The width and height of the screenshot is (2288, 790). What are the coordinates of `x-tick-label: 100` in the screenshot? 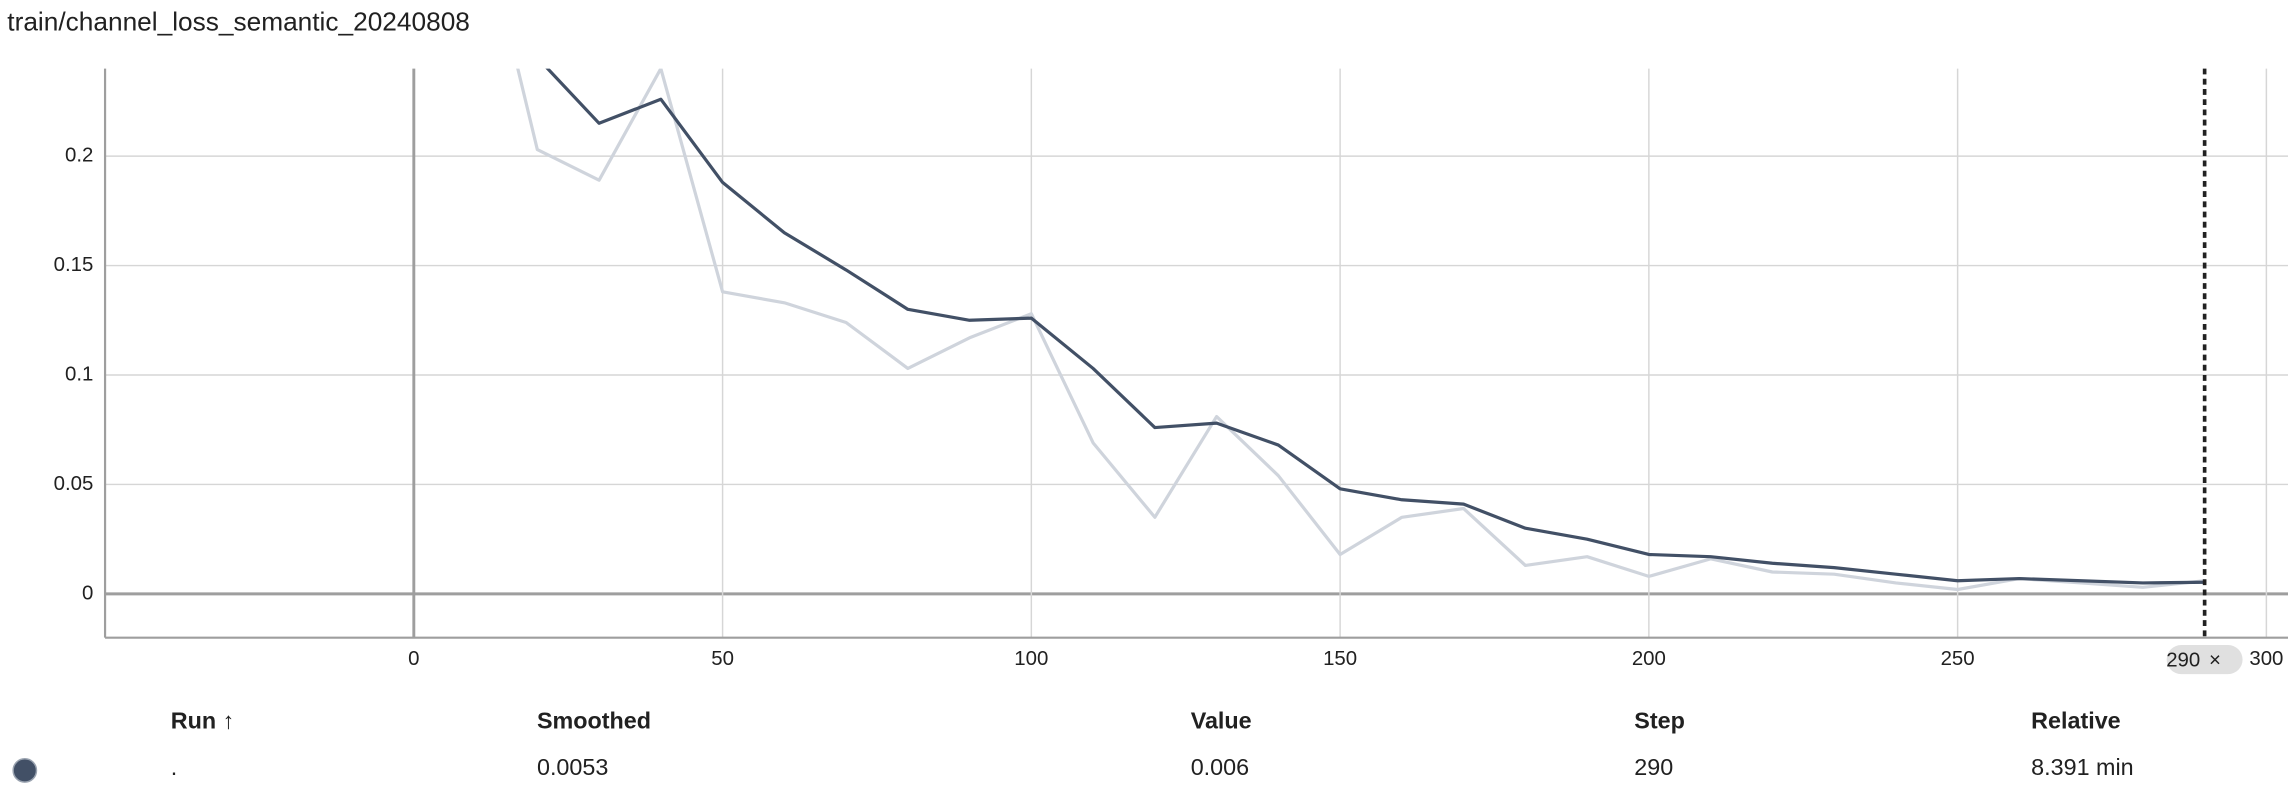 It's located at (1031, 659).